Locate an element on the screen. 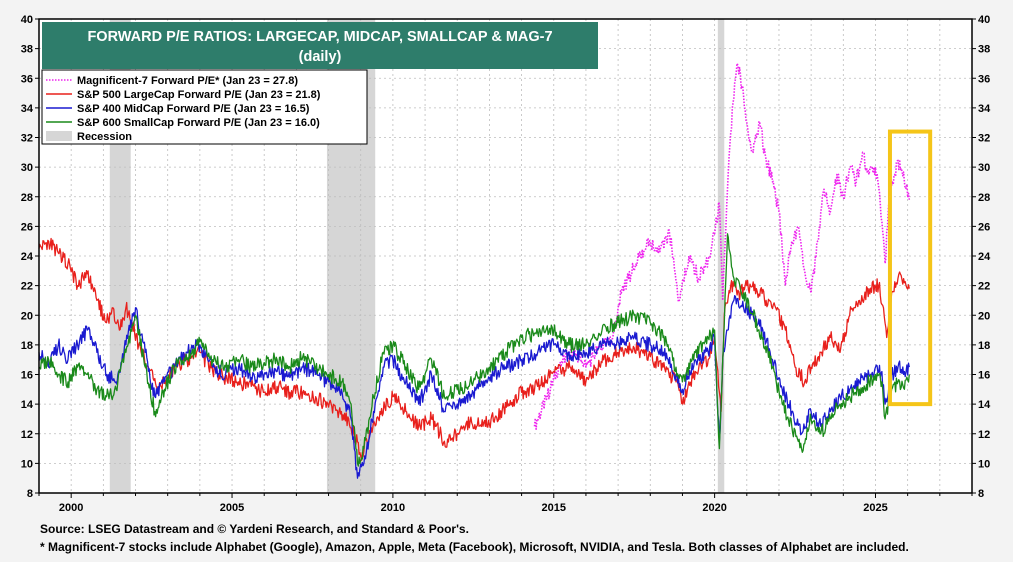 The image size is (1013, 562). y-tick-label-left-8: 8 is located at coordinates (30, 494).